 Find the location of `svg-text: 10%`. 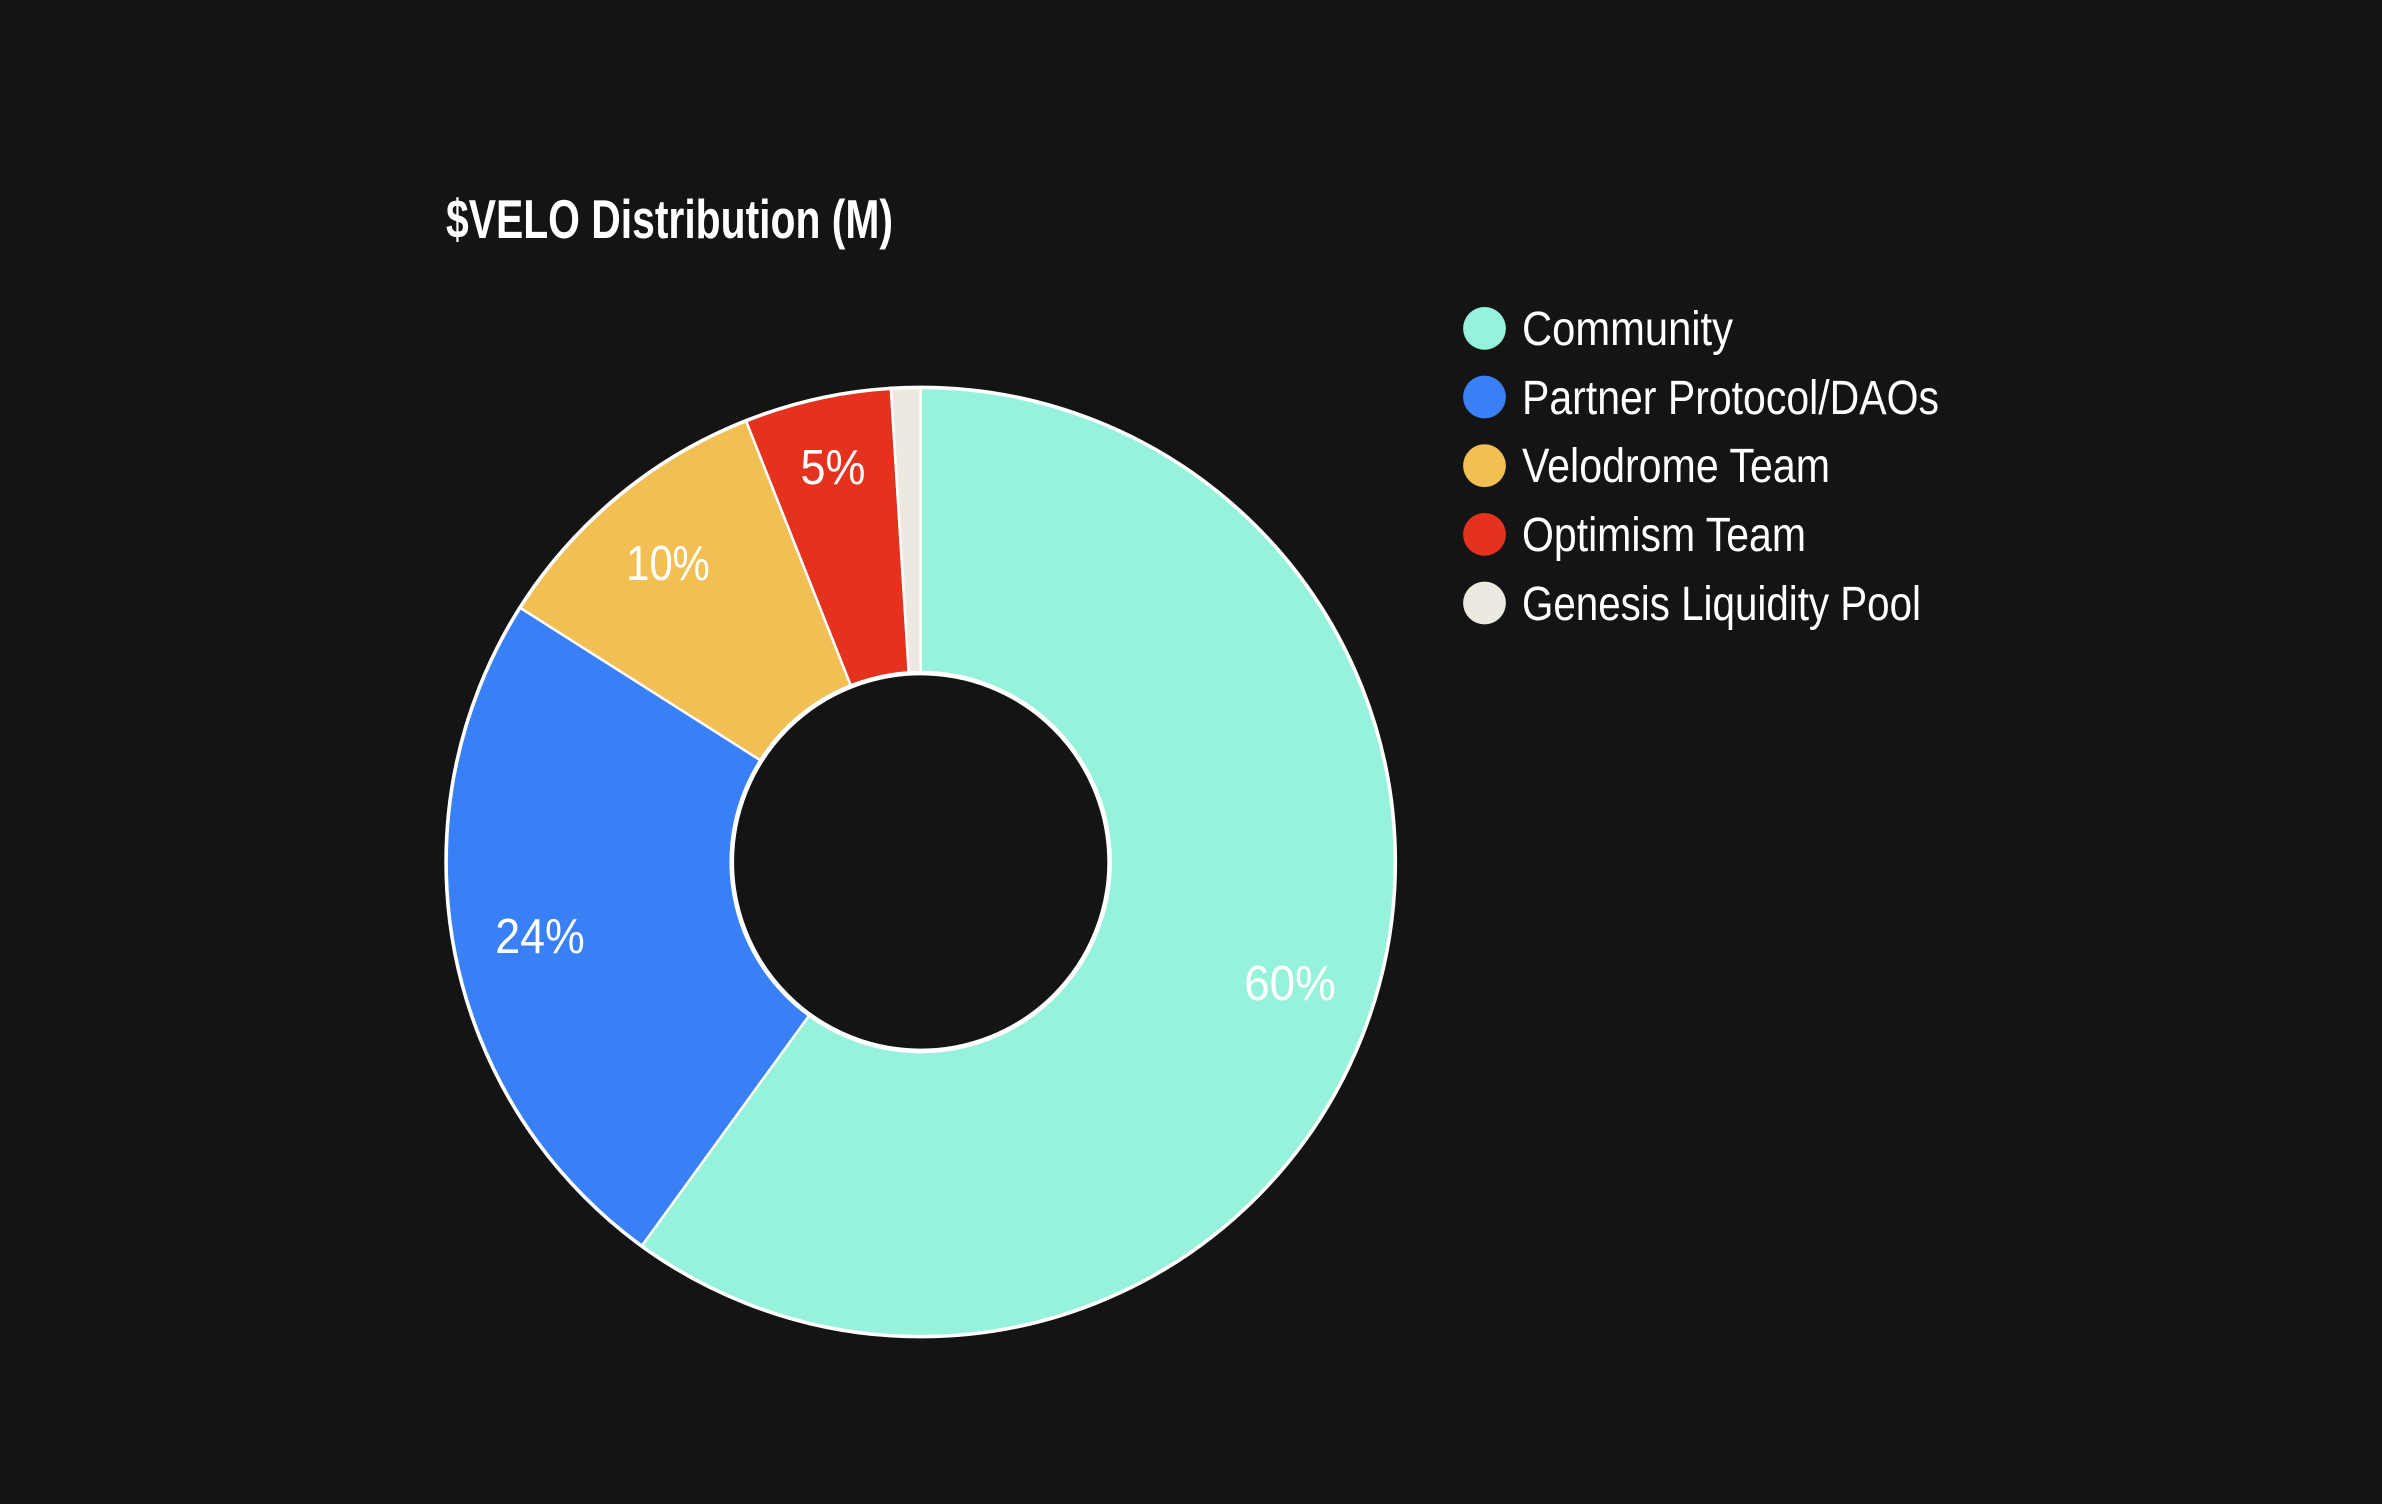

svg-text: 10% is located at coordinates (668, 564).